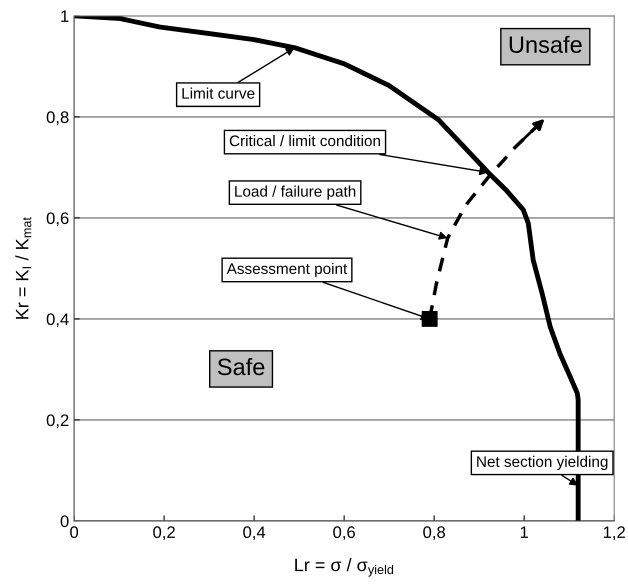 Image resolution: width=628 pixels, height=588 pixels. I want to click on x-tick-label: 0,6, so click(344, 533).